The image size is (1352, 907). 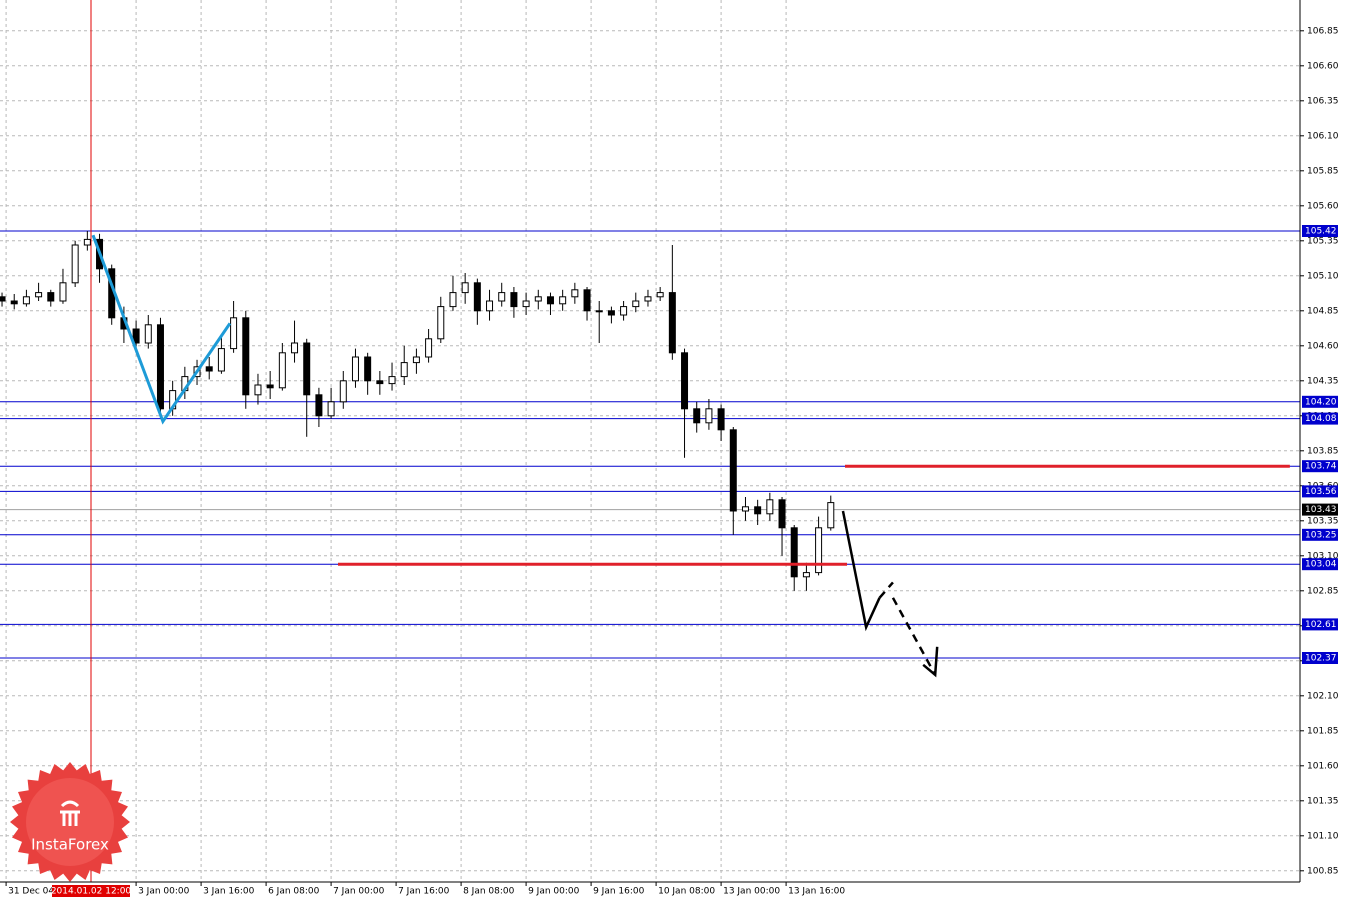 I want to click on y-tick-label: 101.35, so click(x=1323, y=801).